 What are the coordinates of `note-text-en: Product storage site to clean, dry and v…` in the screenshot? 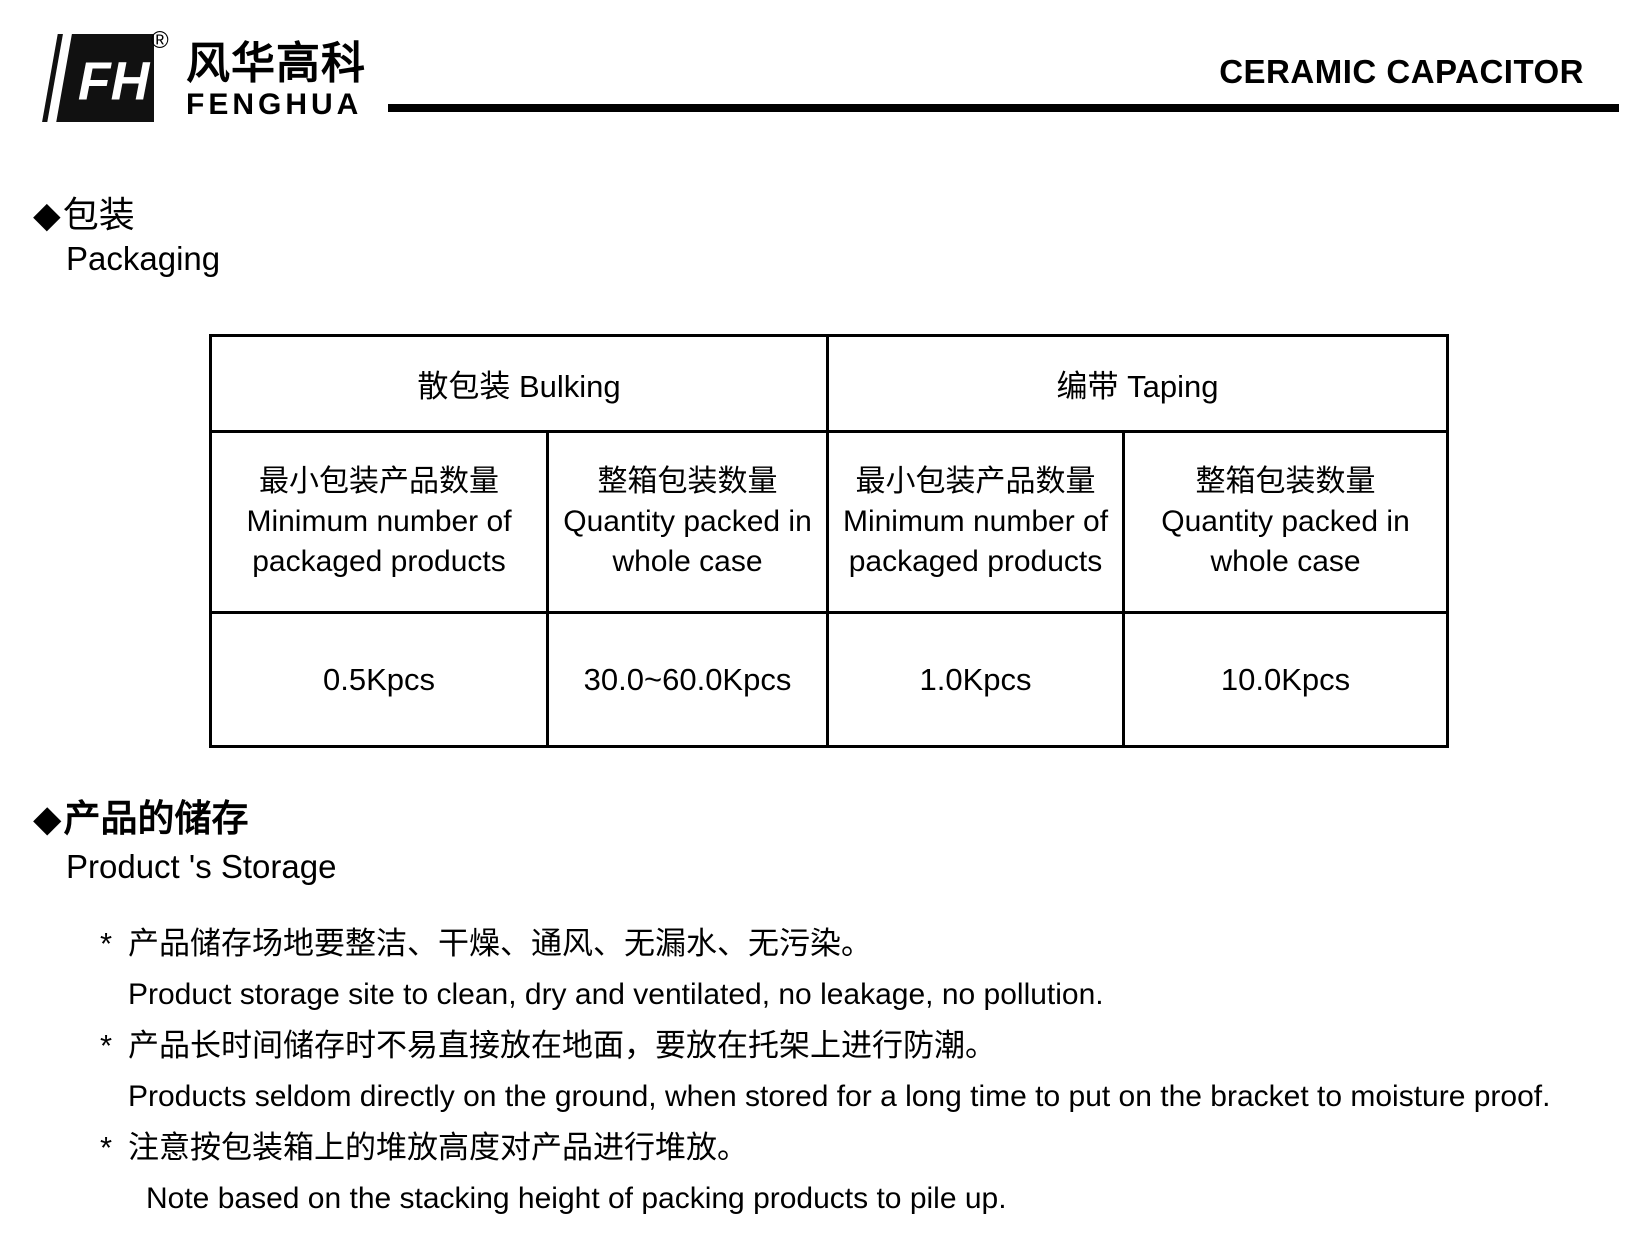 It's located at (616, 994).